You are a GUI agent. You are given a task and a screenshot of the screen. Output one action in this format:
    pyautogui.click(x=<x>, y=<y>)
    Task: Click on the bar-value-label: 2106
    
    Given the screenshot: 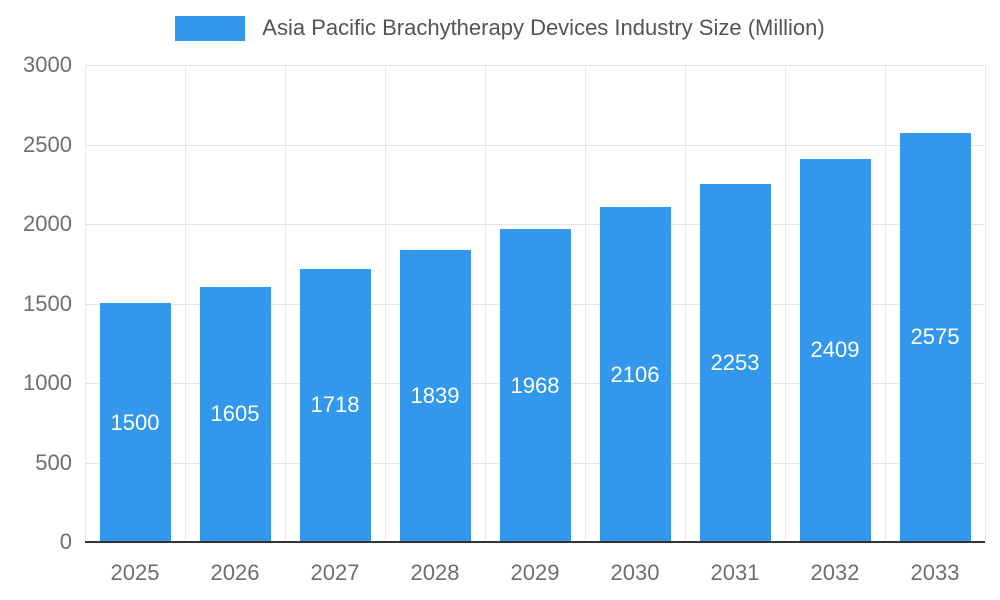 What is the action you would take?
    pyautogui.click(x=635, y=374)
    